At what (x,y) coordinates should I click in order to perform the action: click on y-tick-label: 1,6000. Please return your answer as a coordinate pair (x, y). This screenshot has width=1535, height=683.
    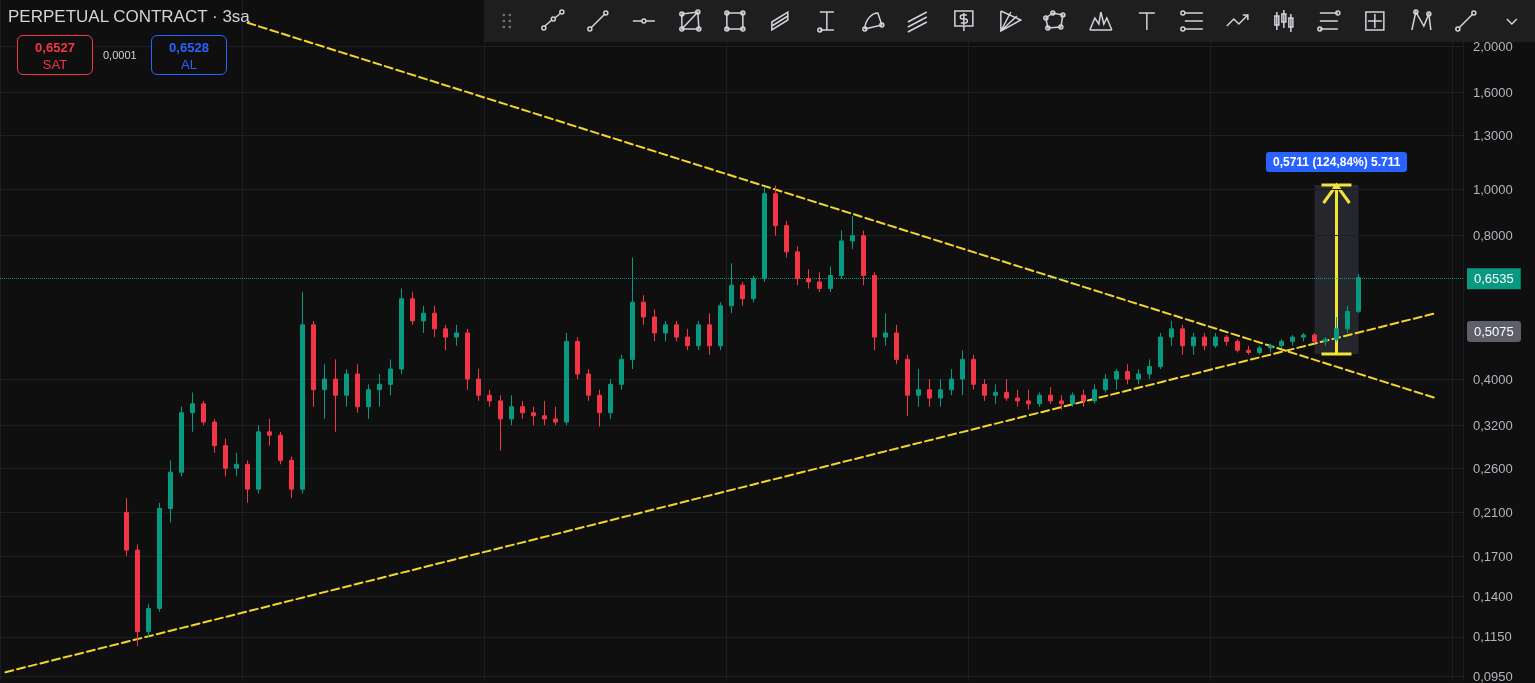
    Looking at the image, I should click on (1493, 92).